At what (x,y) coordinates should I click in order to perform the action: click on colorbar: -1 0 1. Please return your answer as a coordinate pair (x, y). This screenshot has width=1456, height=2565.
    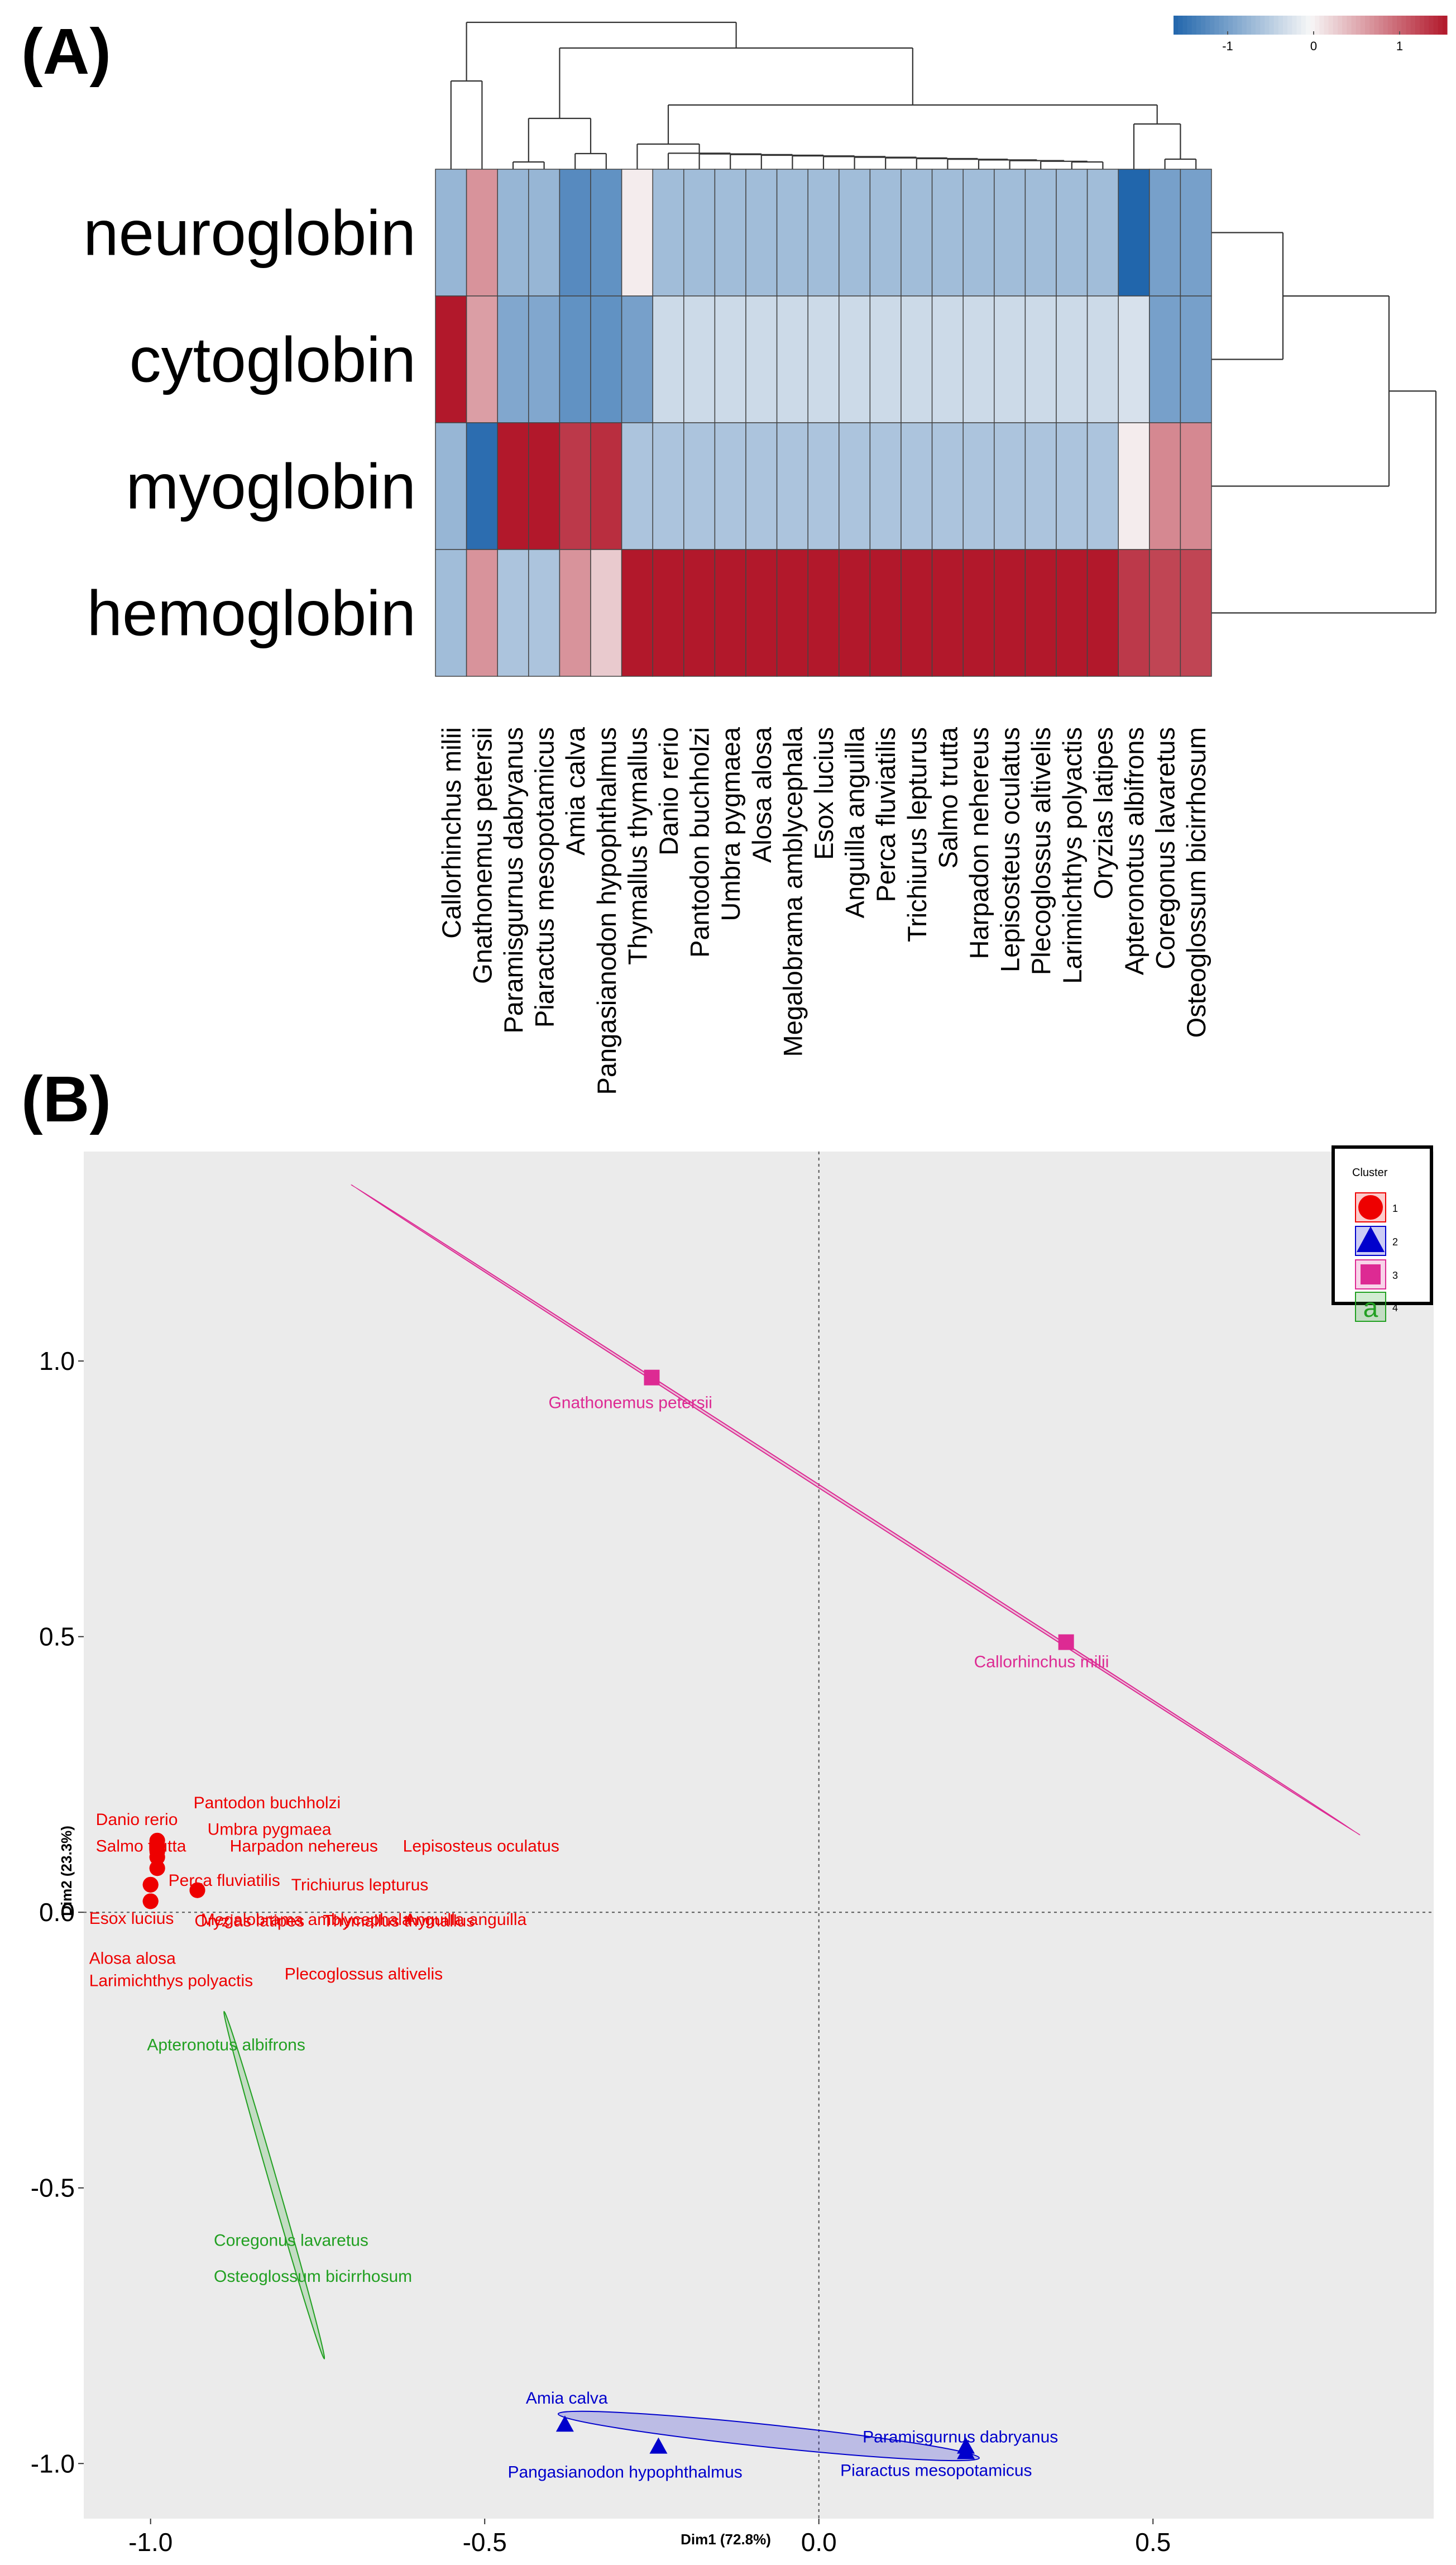
    Looking at the image, I should click on (1311, 34).